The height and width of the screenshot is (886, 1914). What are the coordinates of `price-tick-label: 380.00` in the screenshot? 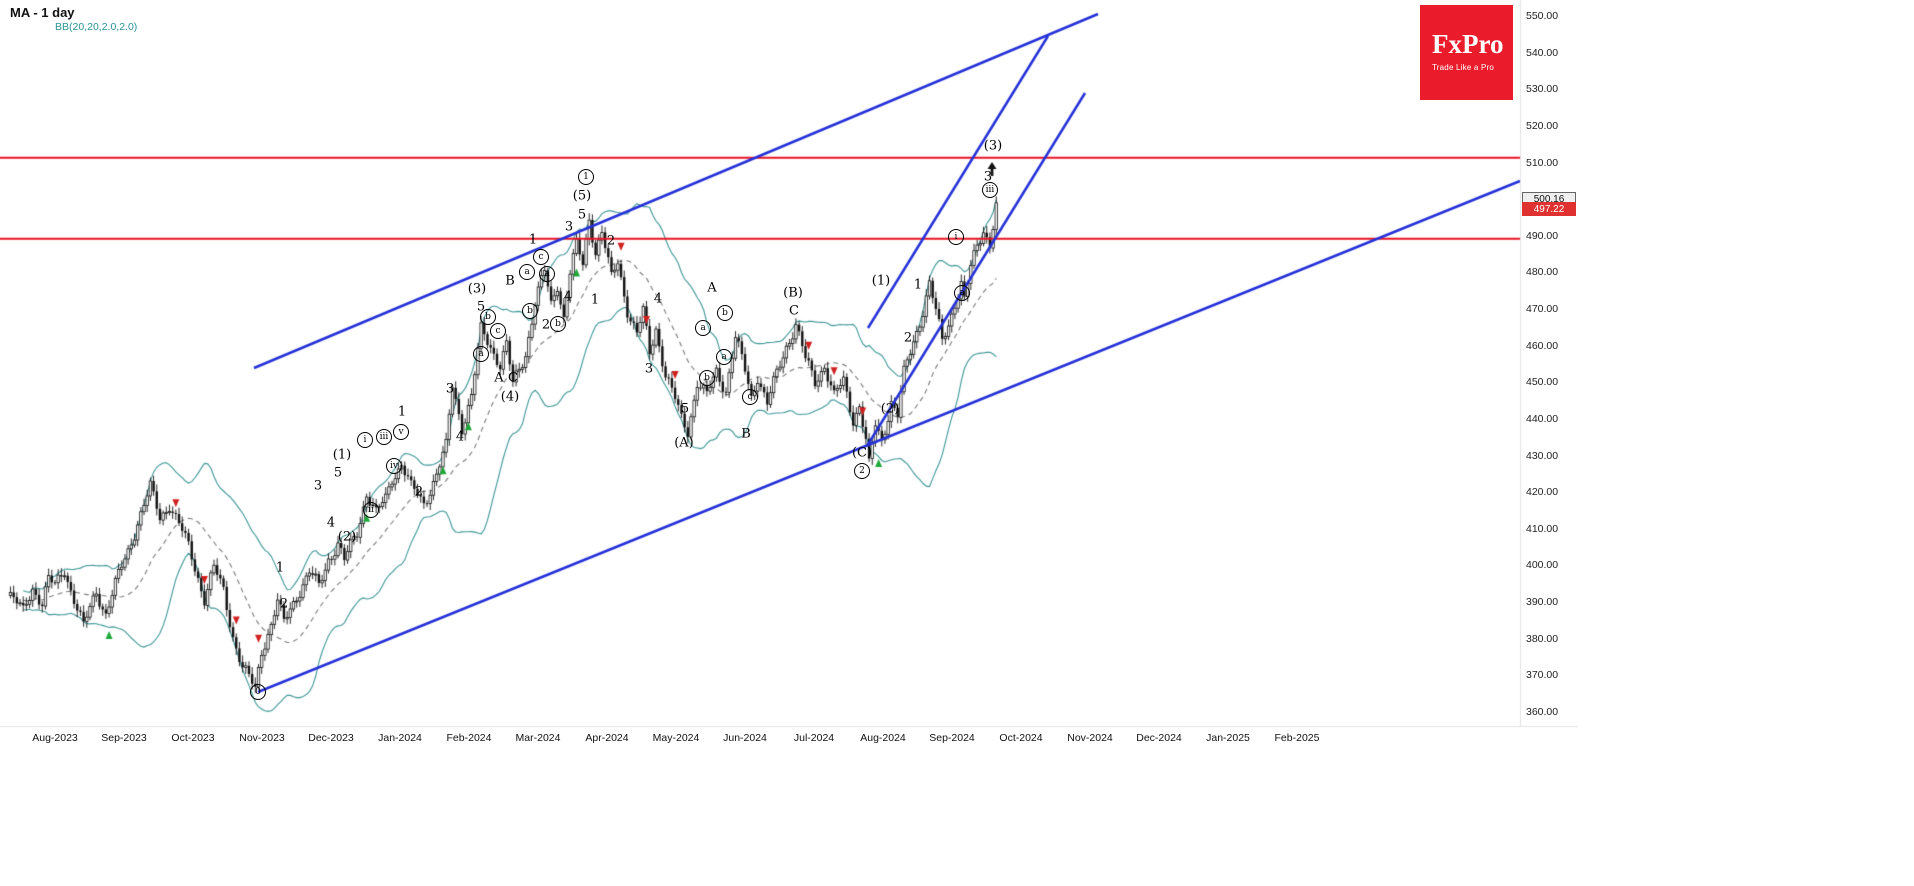 It's located at (1542, 638).